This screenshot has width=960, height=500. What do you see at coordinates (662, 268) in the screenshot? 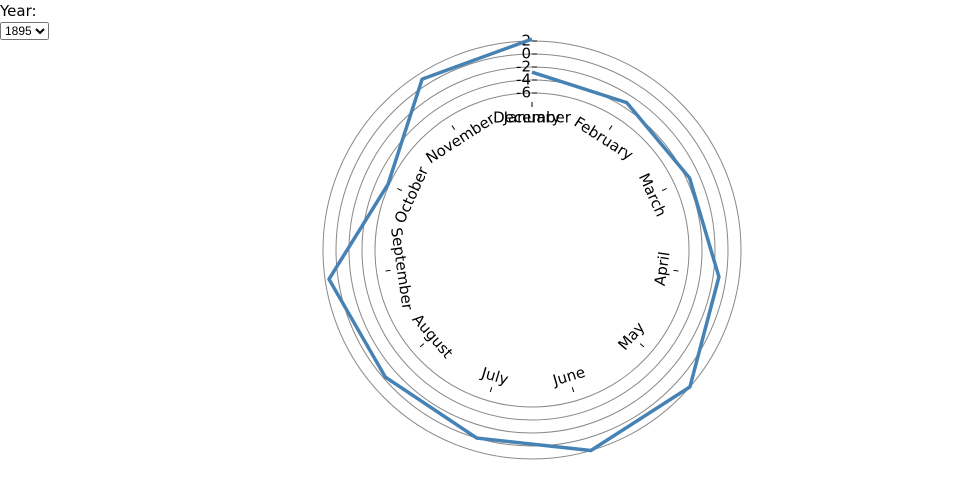
I see `x-tick-label: April` at bounding box center [662, 268].